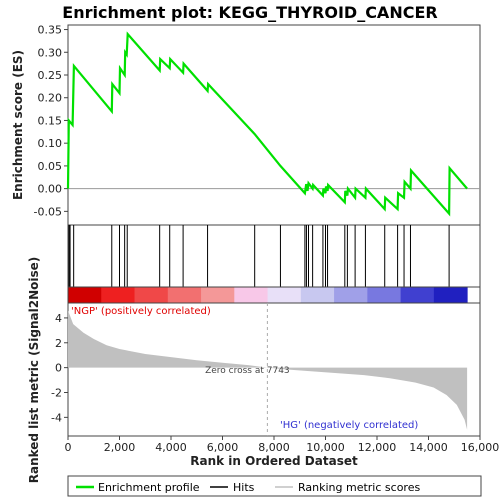  Describe the element at coordinates (171, 447) in the screenshot. I see `x-tick-label: 4,000` at that location.